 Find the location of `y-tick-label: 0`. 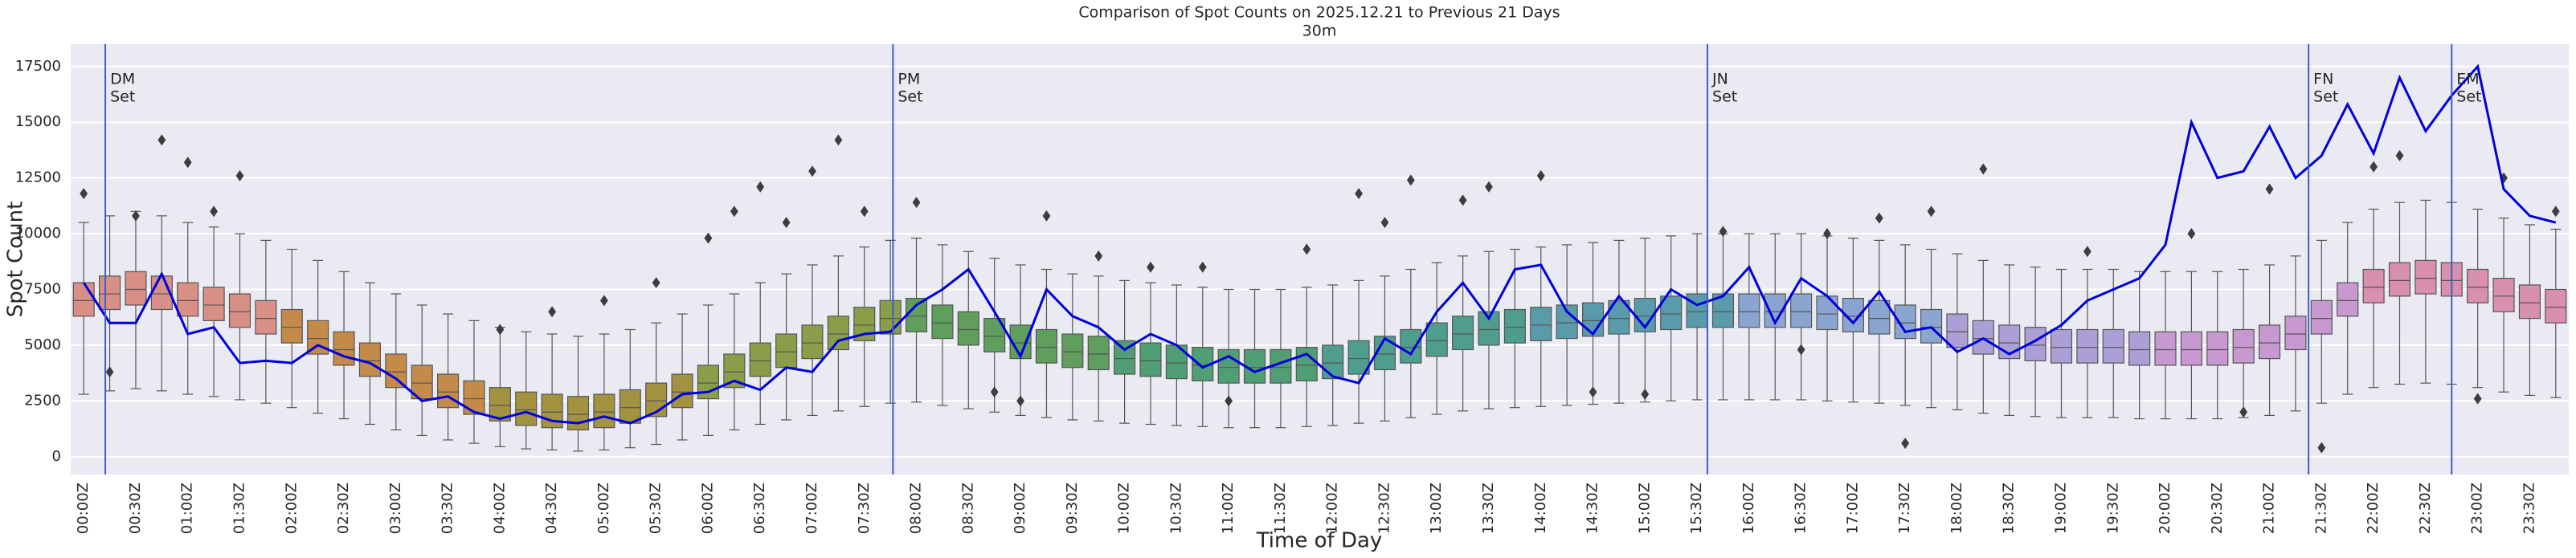

y-tick-label: 0 is located at coordinates (57, 456).